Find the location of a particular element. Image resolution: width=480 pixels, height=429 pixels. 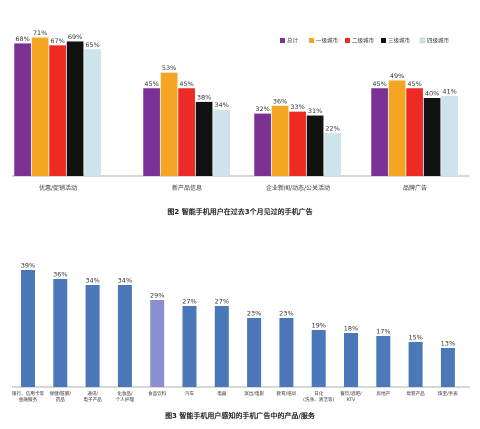

chart2-category-label: 保健/脏腑/ is located at coordinates (61, 393).